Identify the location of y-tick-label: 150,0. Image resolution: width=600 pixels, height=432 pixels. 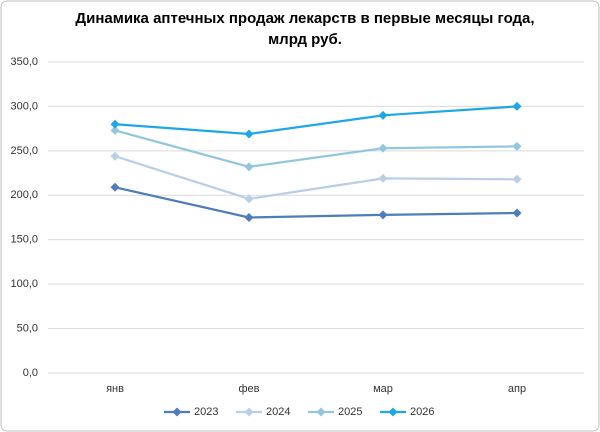
(24, 240).